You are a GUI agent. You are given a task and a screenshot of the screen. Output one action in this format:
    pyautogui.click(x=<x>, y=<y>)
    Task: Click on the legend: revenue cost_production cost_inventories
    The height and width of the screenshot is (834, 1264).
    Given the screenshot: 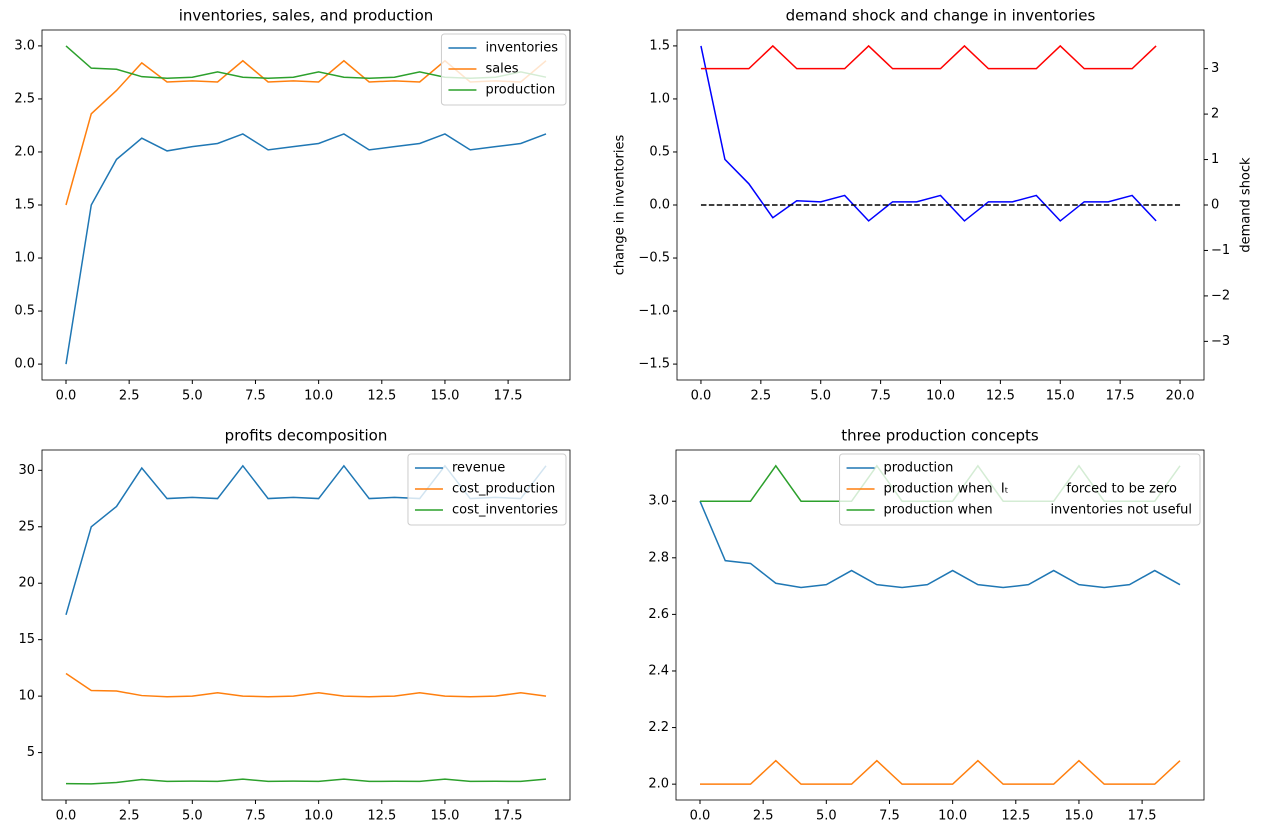 What is the action you would take?
    pyautogui.click(x=487, y=489)
    